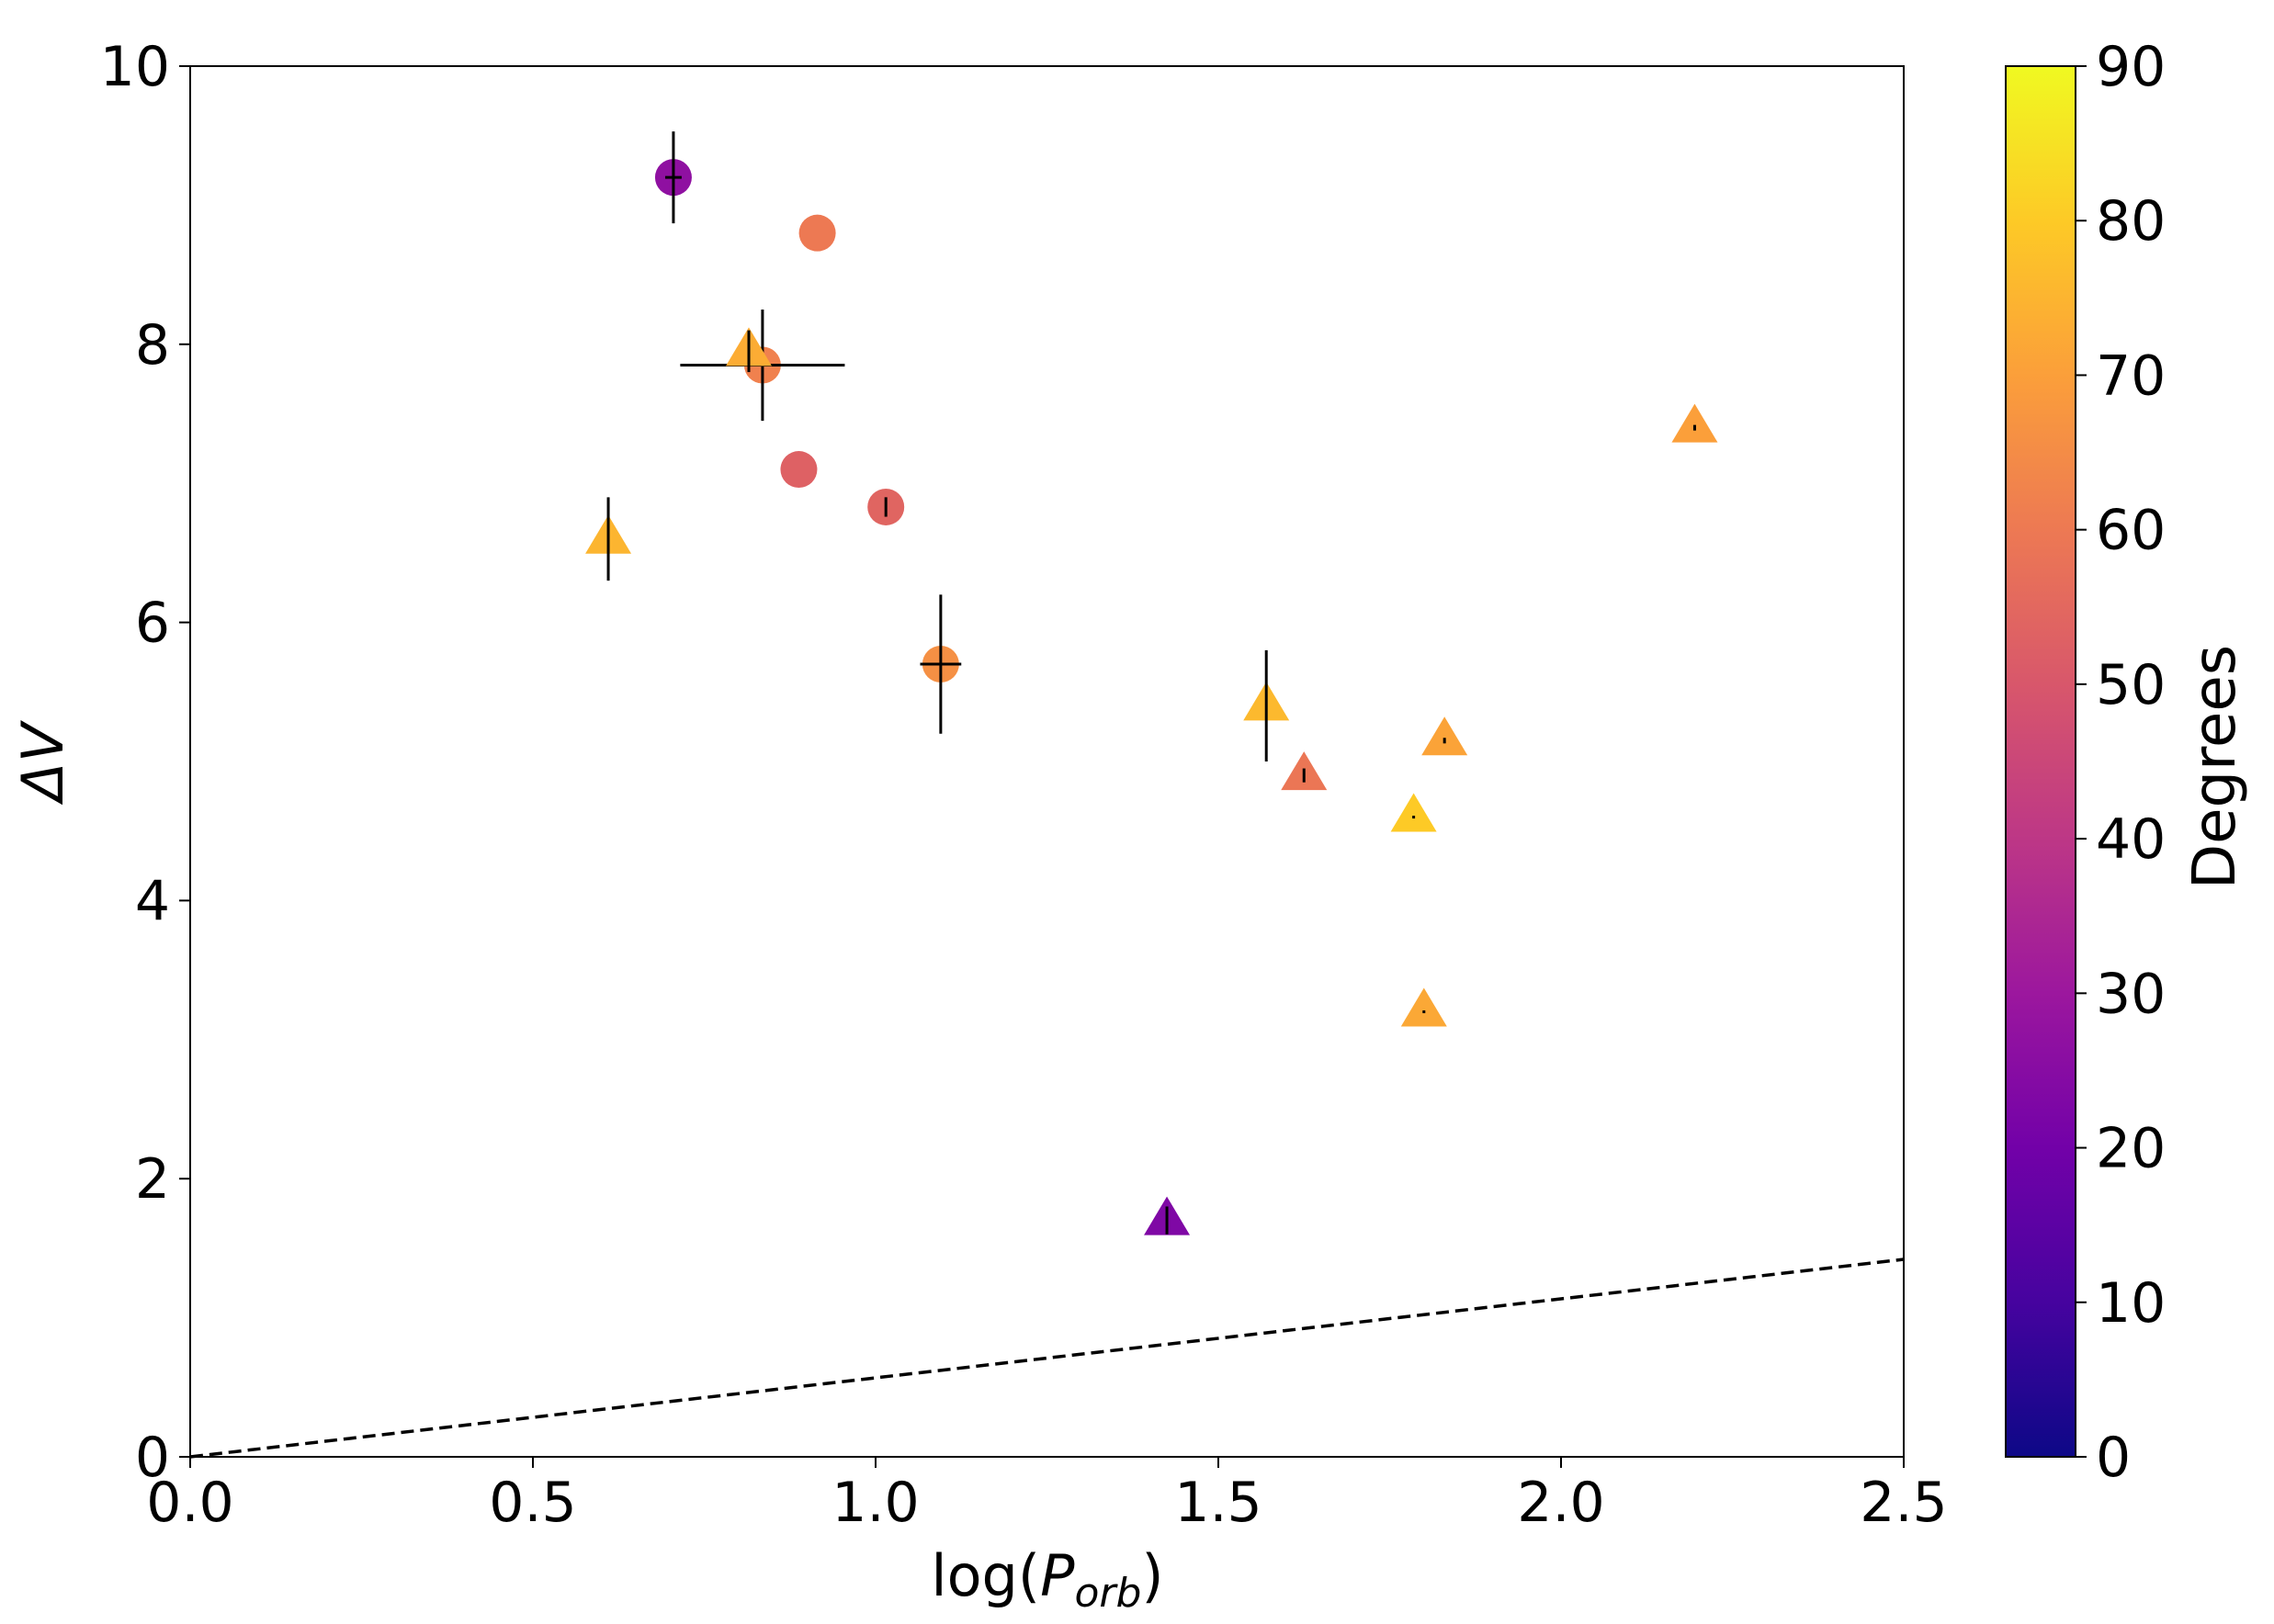  What do you see at coordinates (152, 1179) in the screenshot?
I see `y-tick-label: 2` at bounding box center [152, 1179].